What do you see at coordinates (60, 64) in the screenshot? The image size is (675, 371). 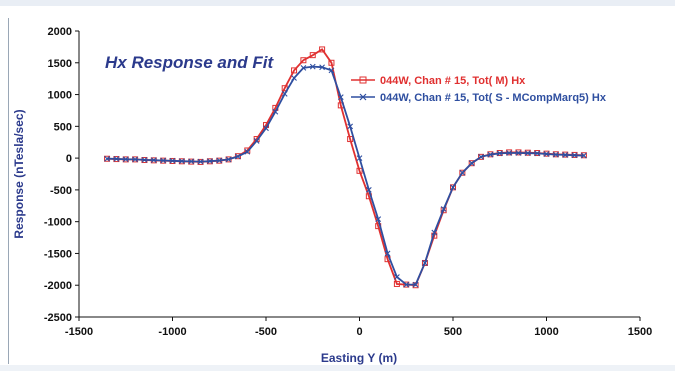 I see `y-tick-label: 1500` at bounding box center [60, 64].